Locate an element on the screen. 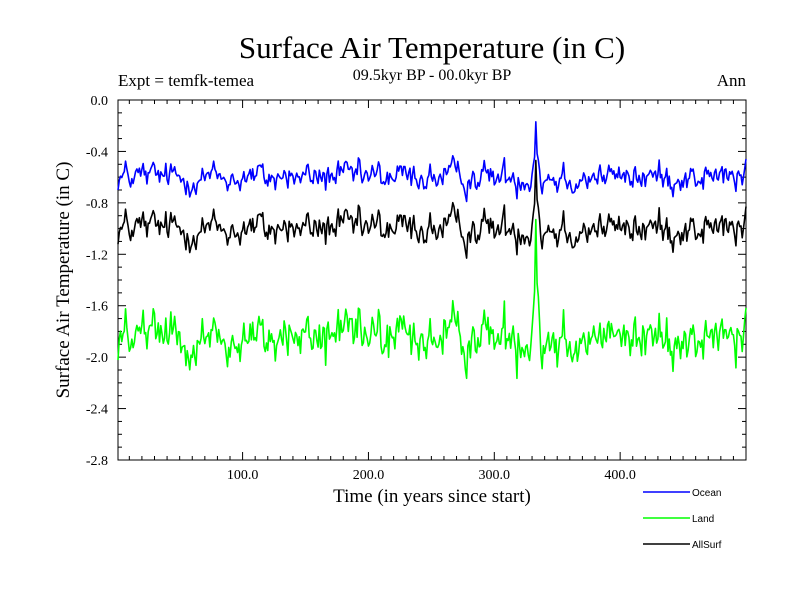  x-tick-label: 400.0 is located at coordinates (620, 475).